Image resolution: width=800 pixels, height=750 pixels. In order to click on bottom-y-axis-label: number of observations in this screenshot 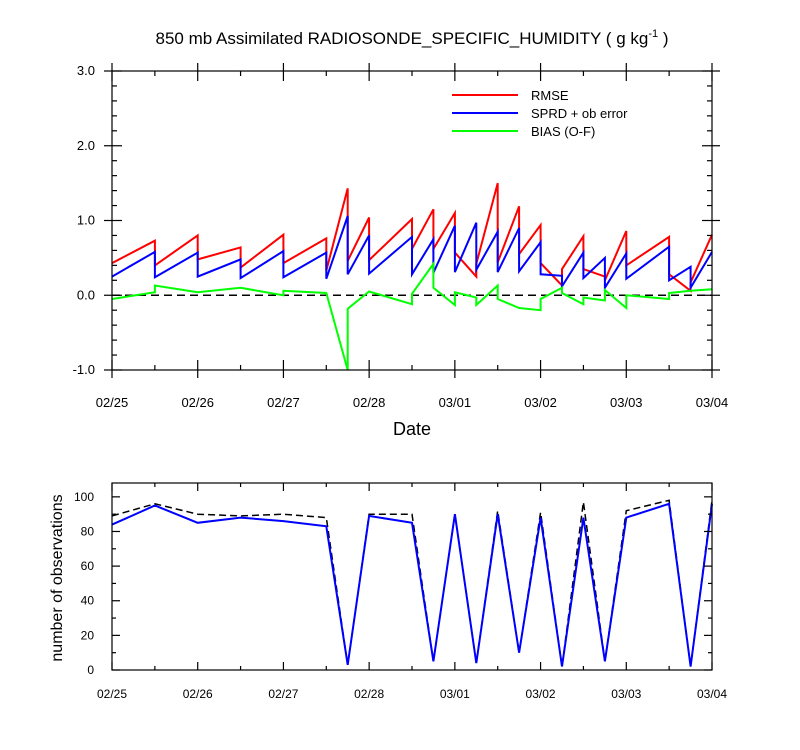, I will do `click(57, 577)`.